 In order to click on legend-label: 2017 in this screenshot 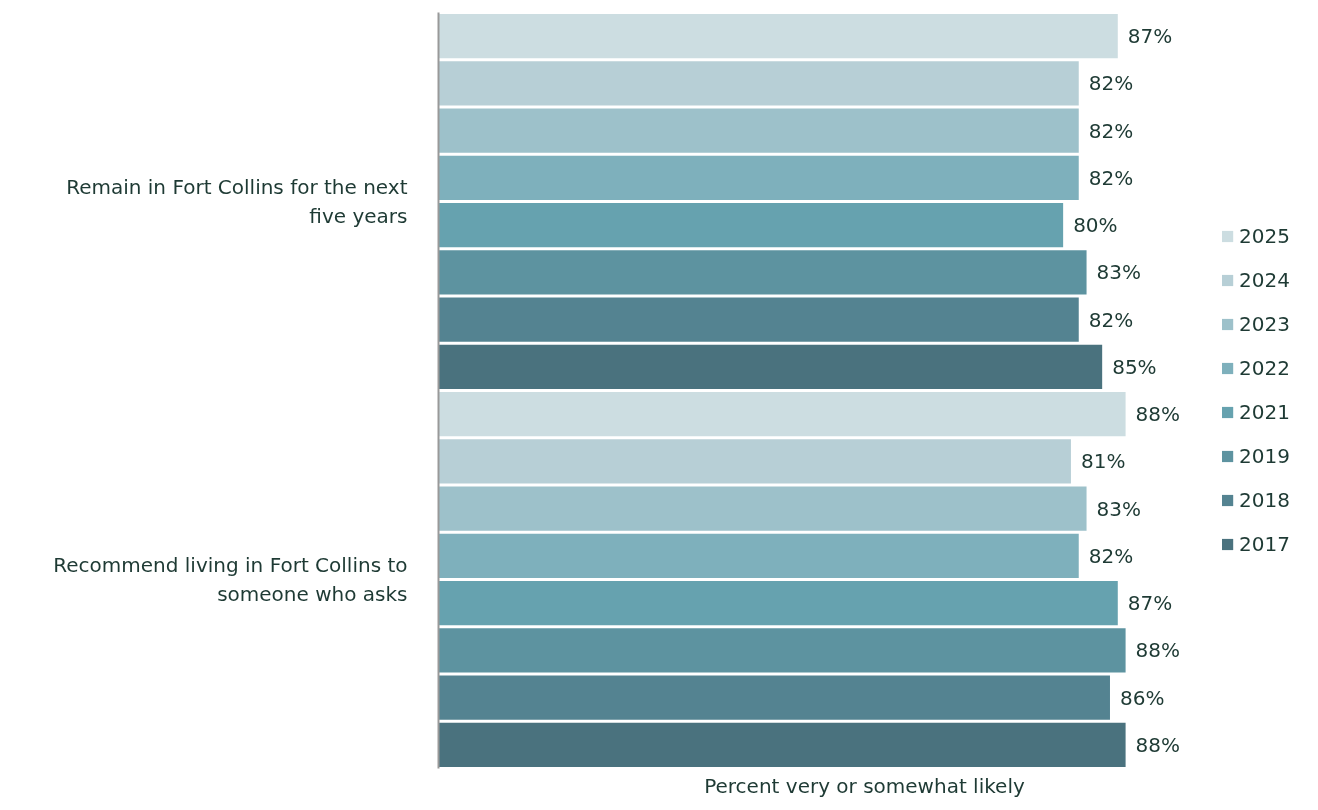, I will do `click(1264, 544)`.